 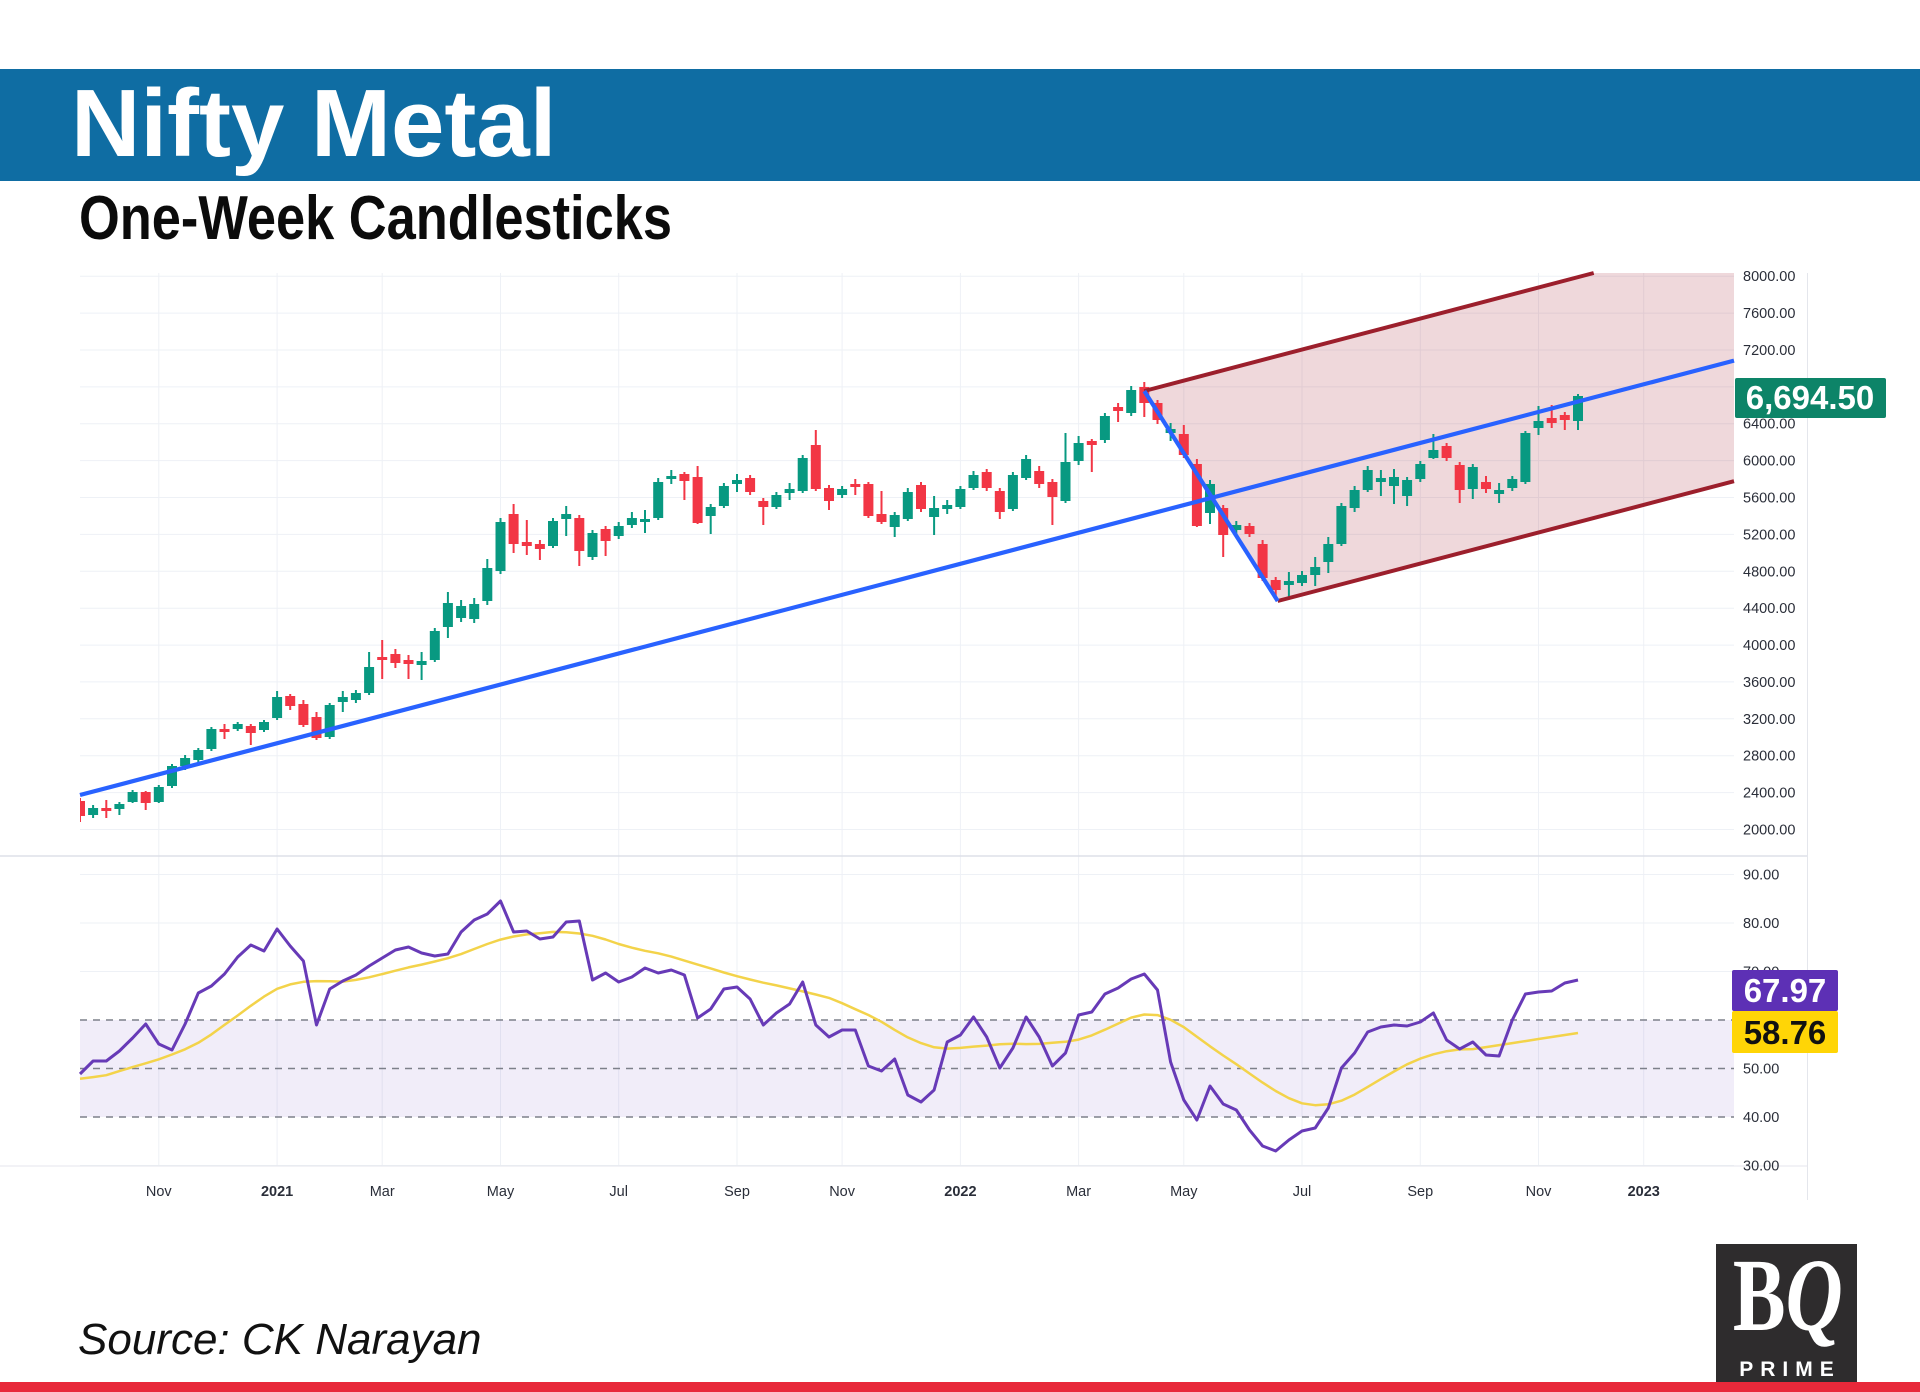 What do you see at coordinates (1769, 425) in the screenshot?
I see `svg-text: 6400.00` at bounding box center [1769, 425].